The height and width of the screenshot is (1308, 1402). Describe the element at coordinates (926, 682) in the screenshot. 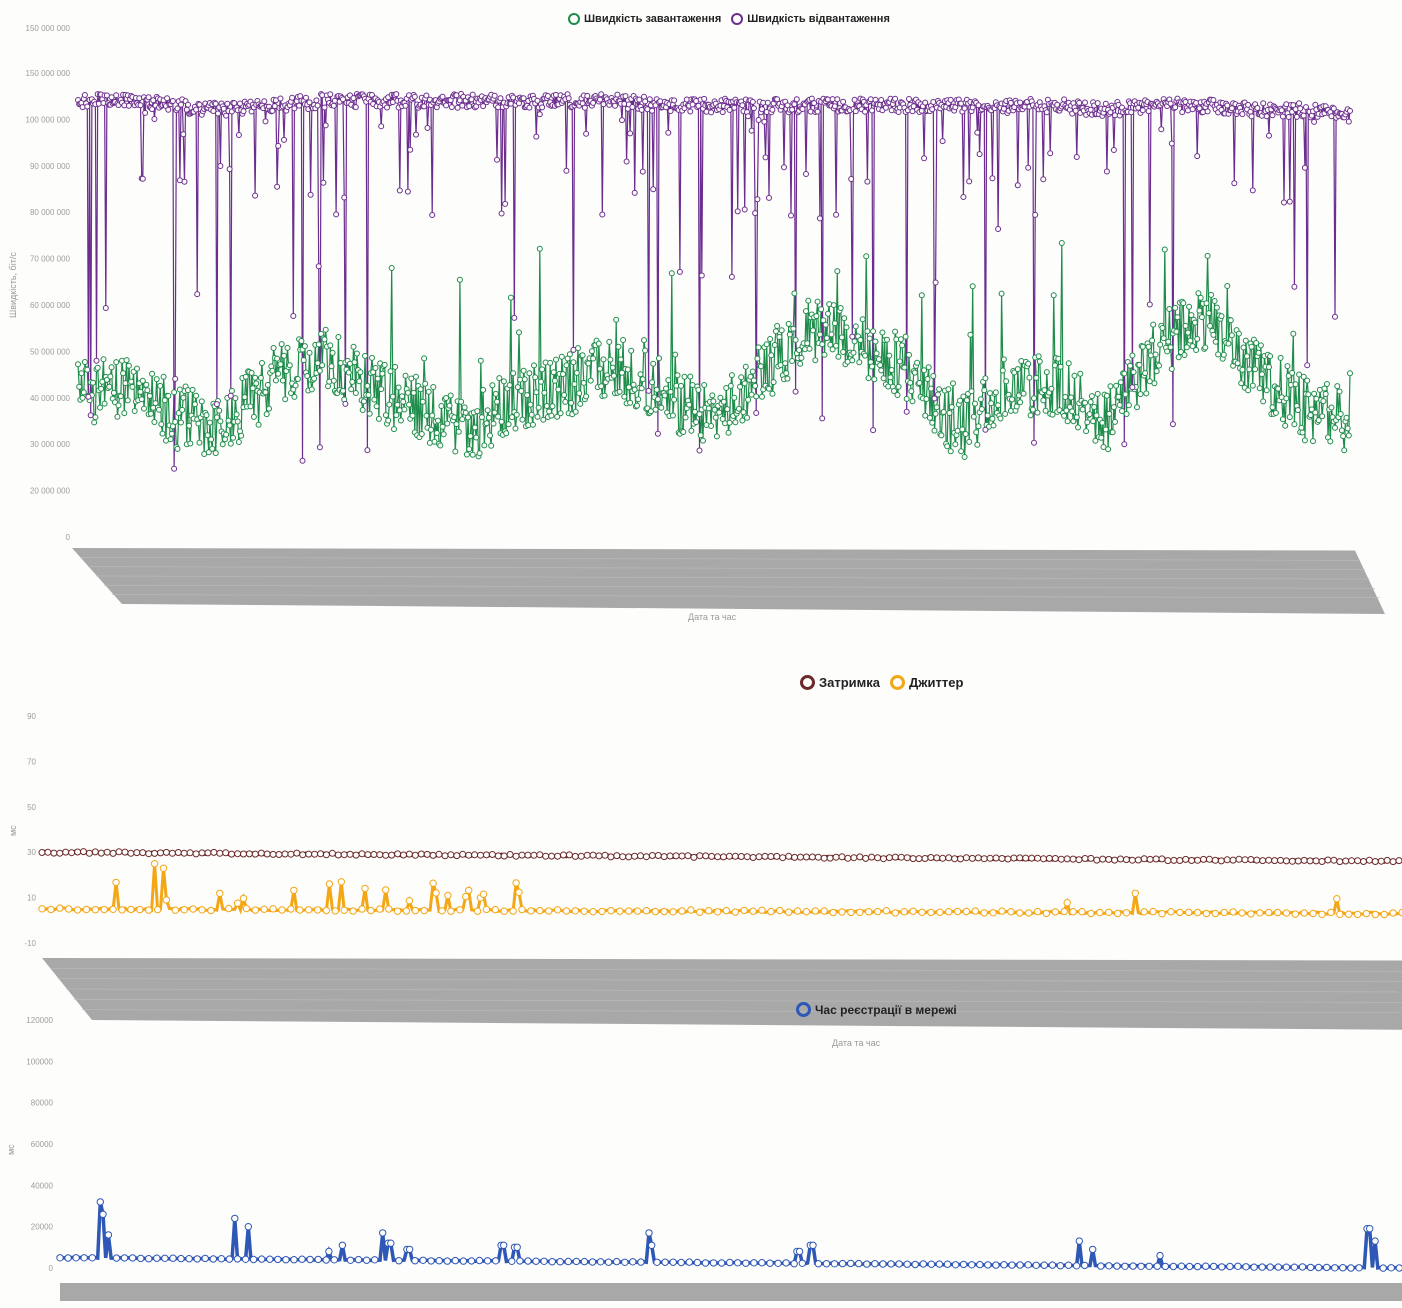

I see `legend-jitter: Джиттер` at that location.